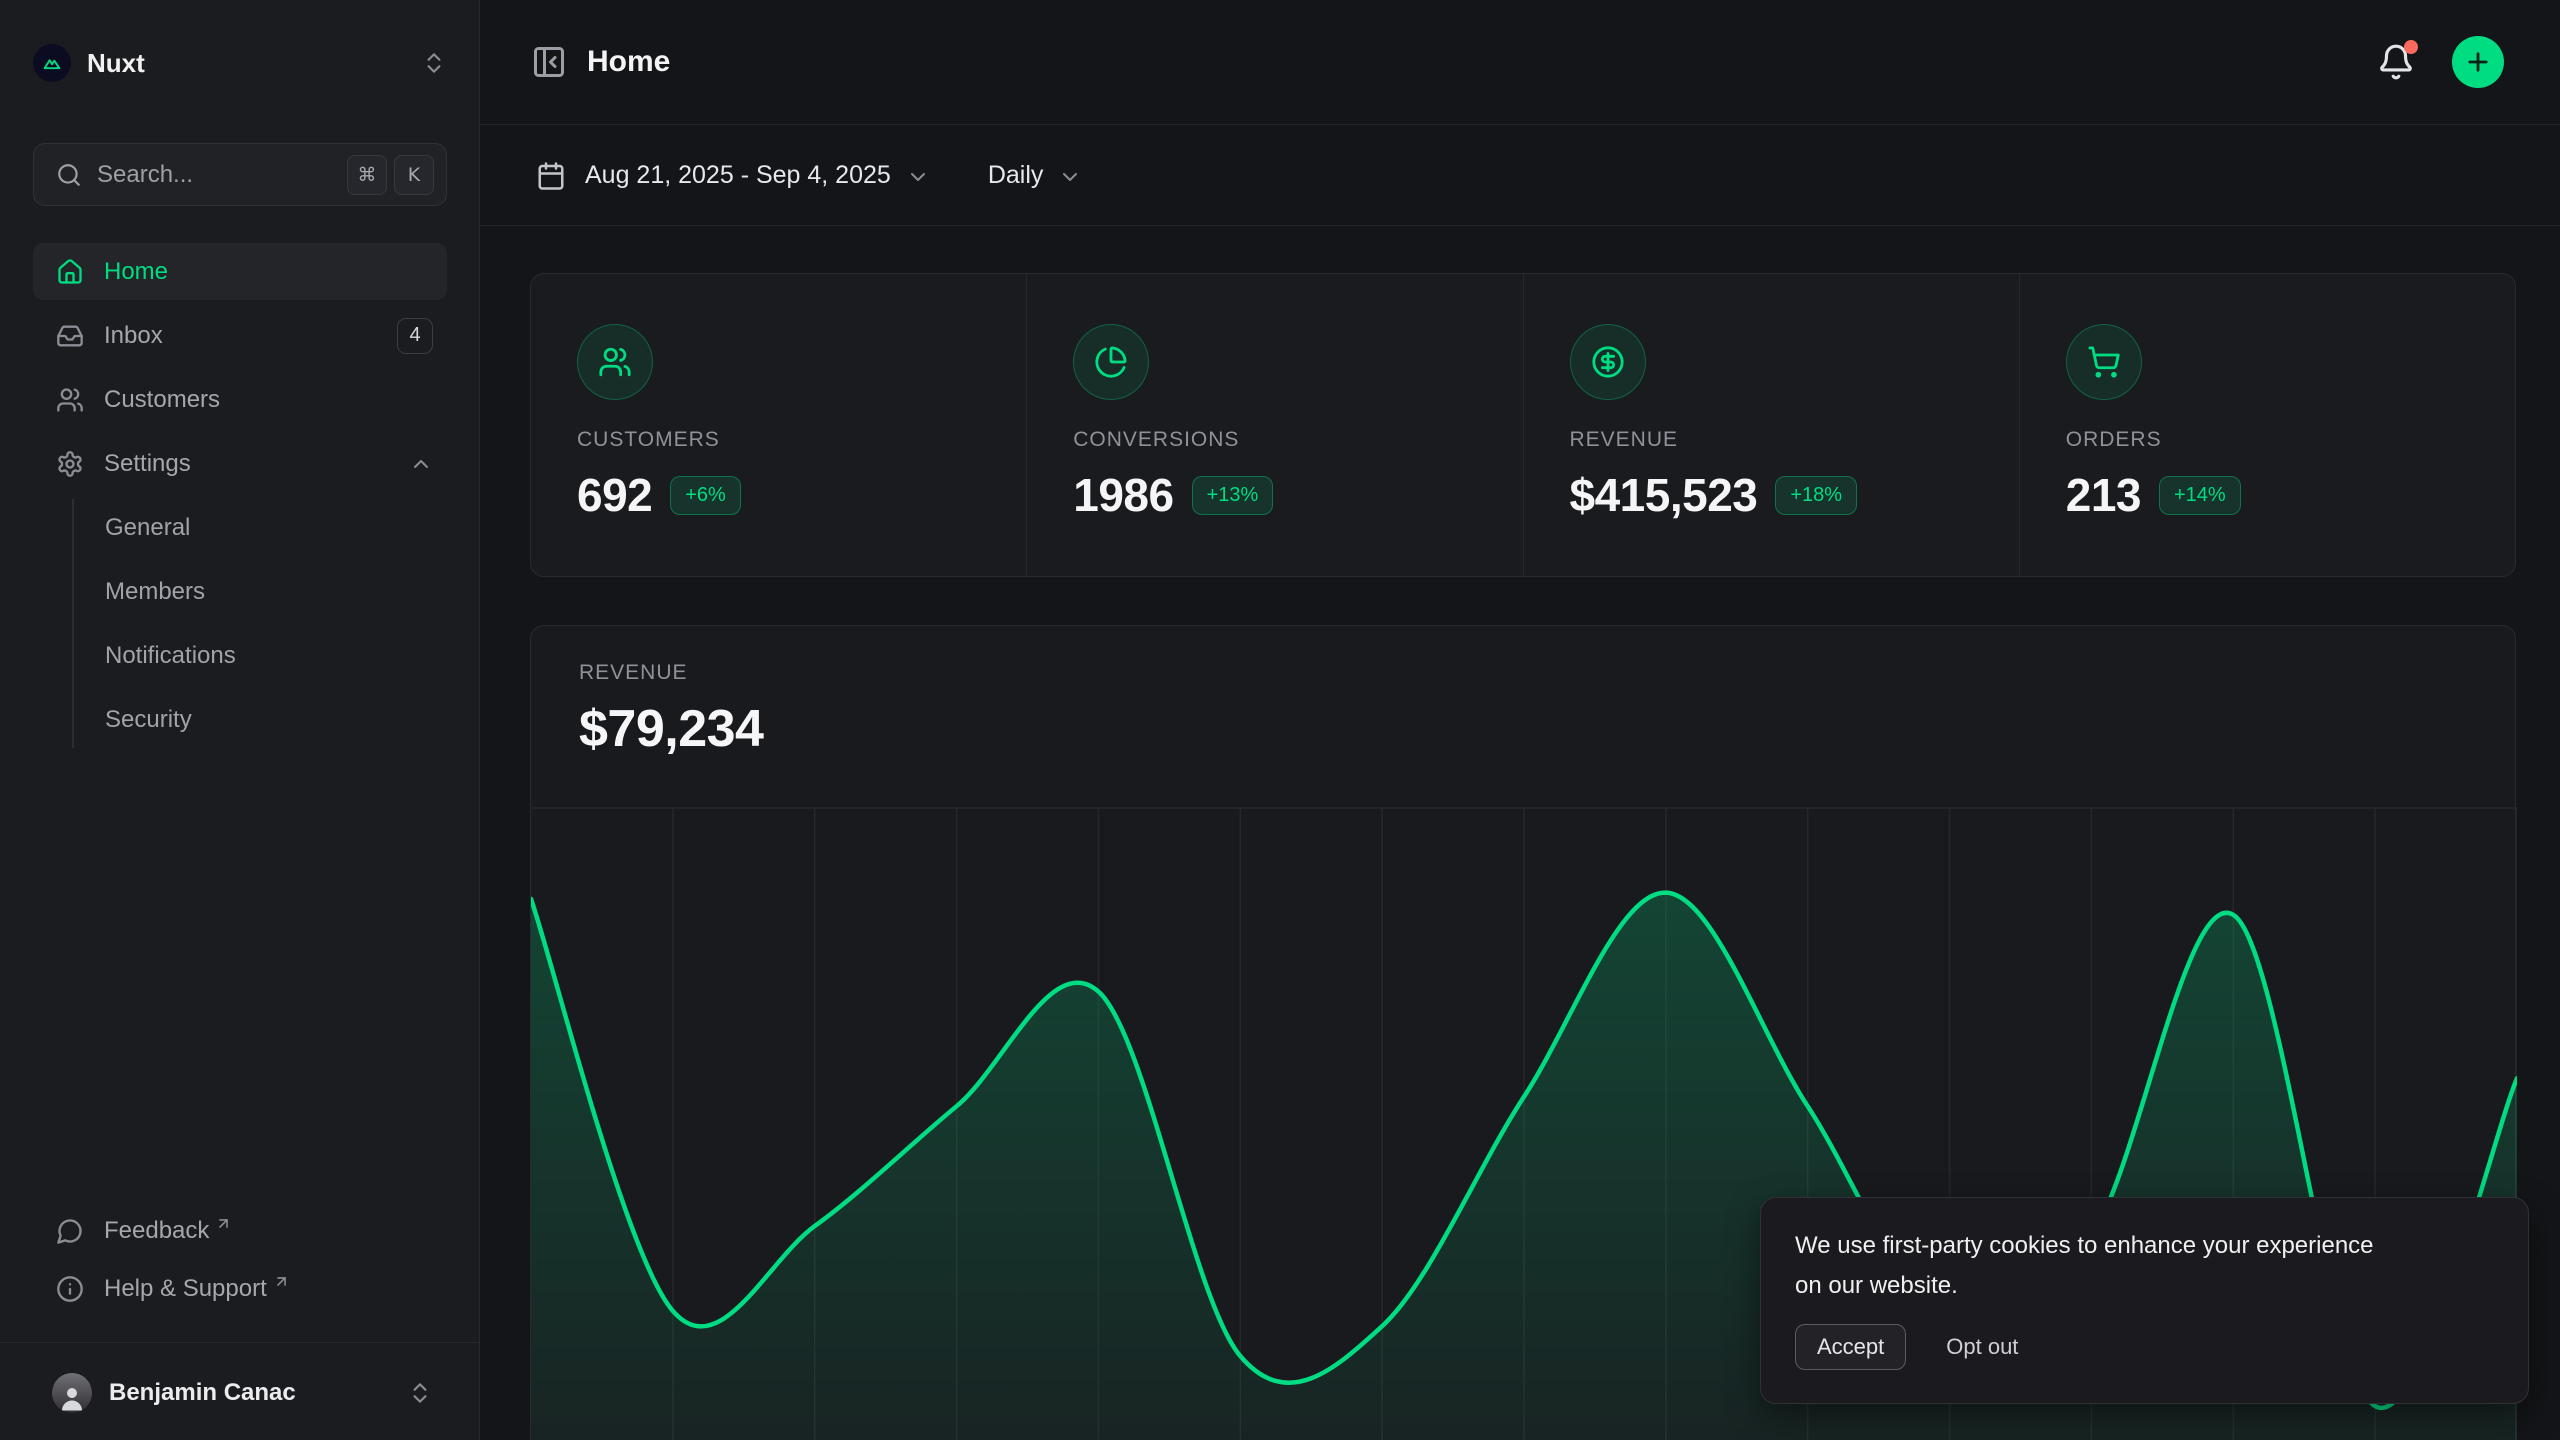 This screenshot has height=1440, width=2560. What do you see at coordinates (1816, 495) in the screenshot?
I see `stat-delta-badge: +18%` at bounding box center [1816, 495].